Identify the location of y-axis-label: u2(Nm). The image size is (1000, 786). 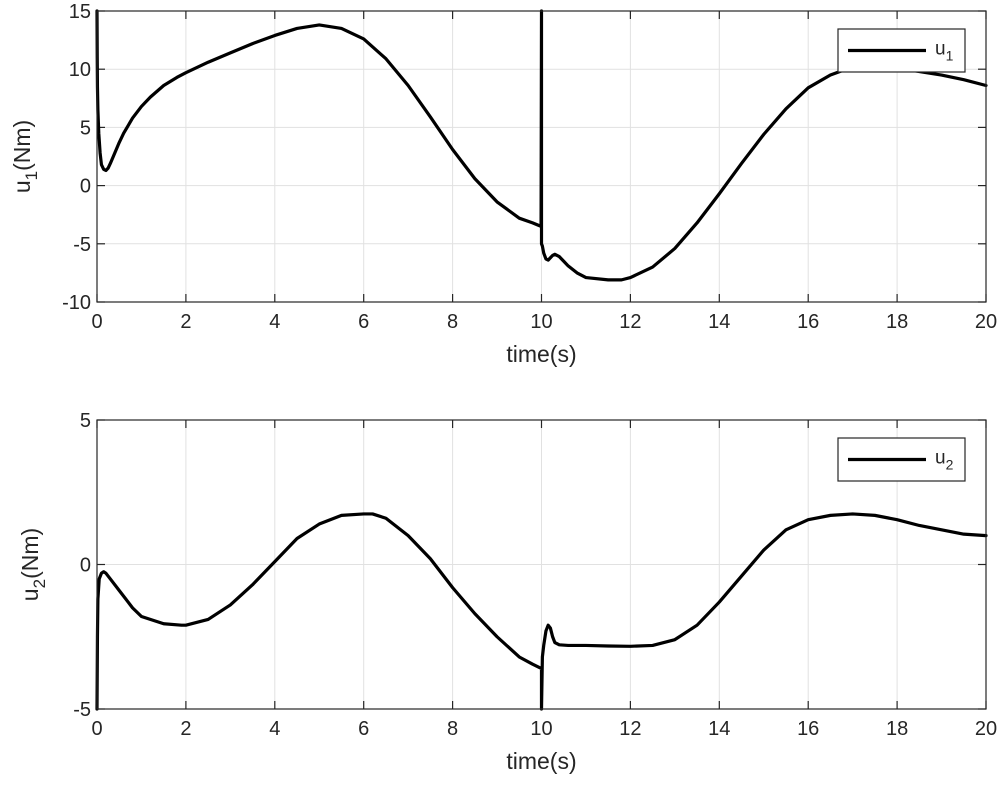
(33, 564).